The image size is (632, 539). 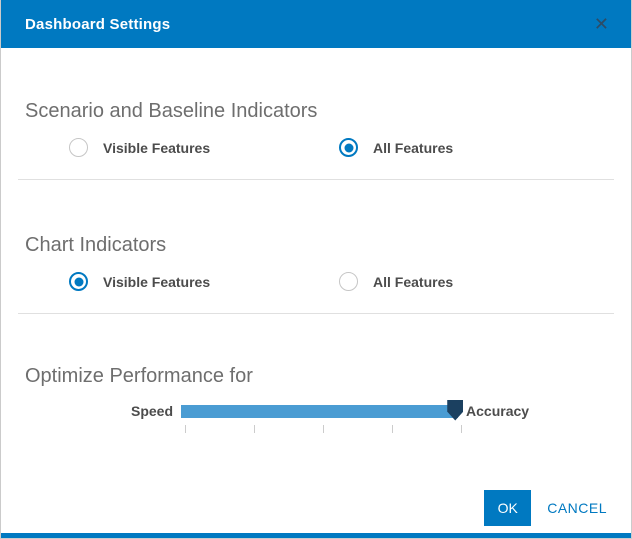 I want to click on slider-track, so click(x=320, y=411).